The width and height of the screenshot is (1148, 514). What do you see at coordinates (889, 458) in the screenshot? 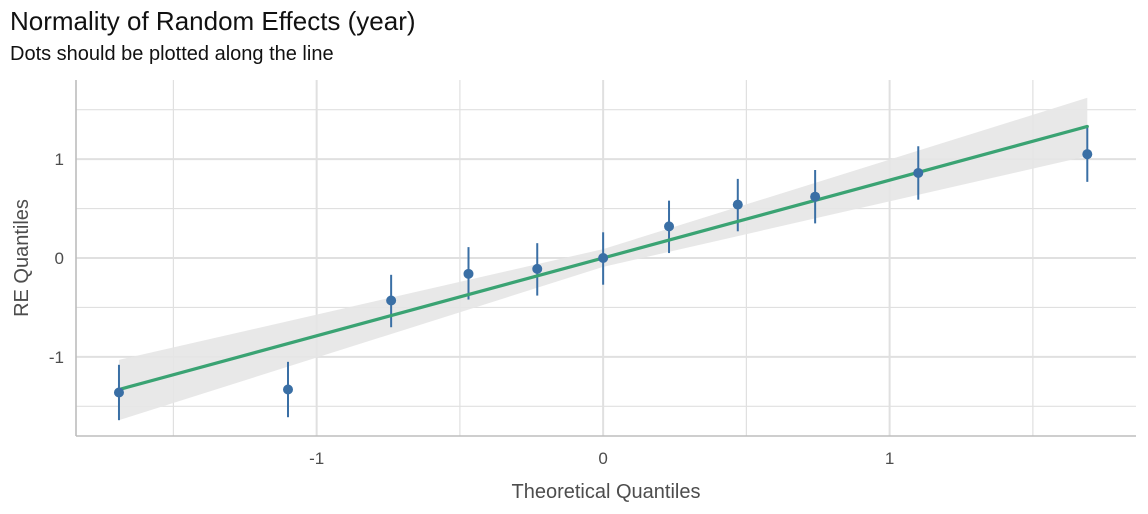
I see `x-tick-label: 1` at bounding box center [889, 458].